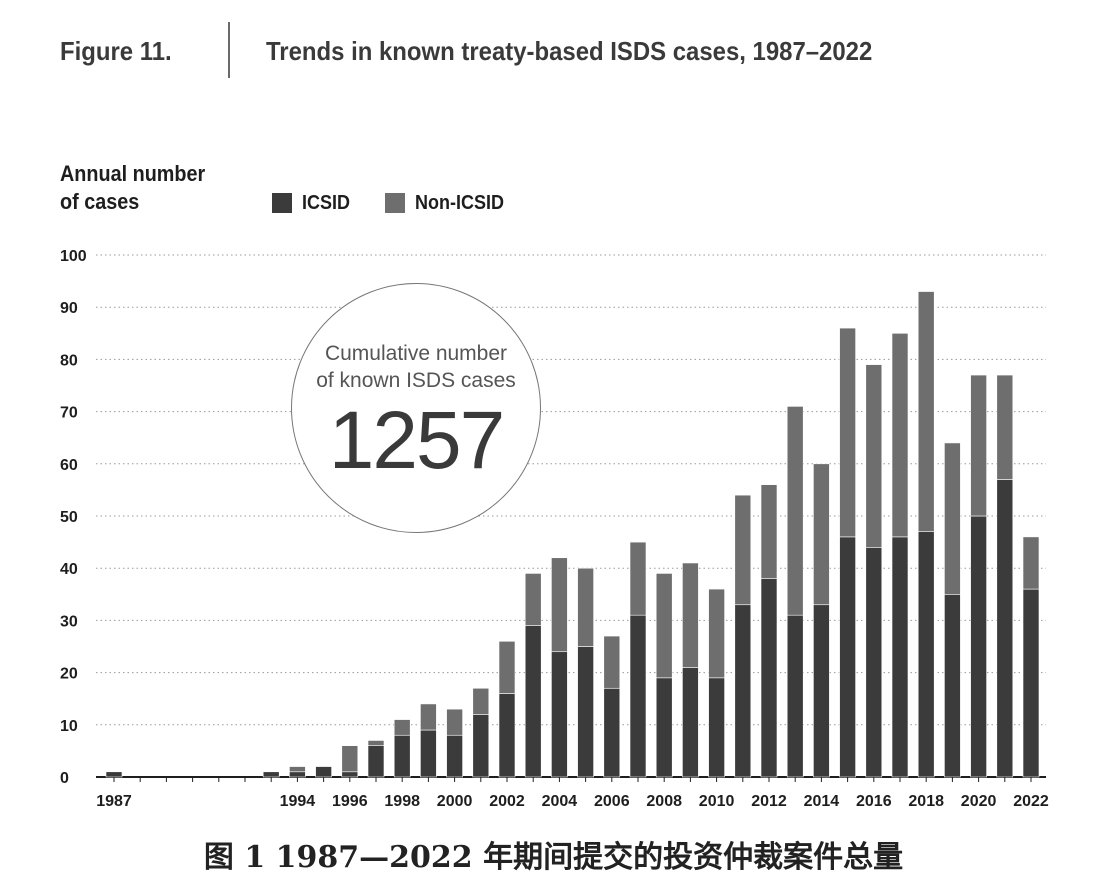  Describe the element at coordinates (664, 801) in the screenshot. I see `x-tick-label: 2008` at that location.